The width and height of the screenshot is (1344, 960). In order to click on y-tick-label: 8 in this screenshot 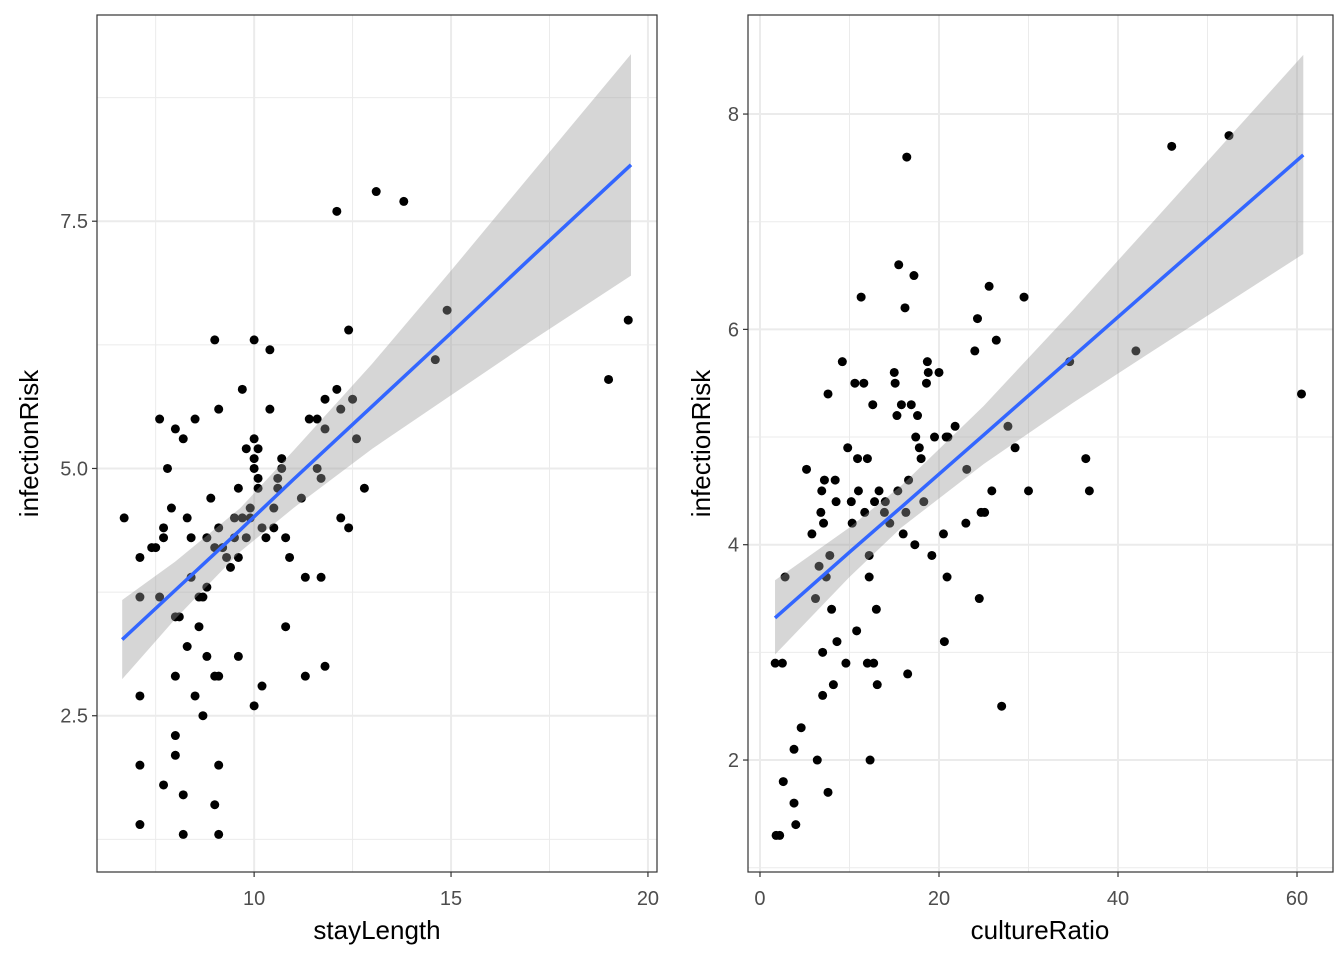, I will do `click(733, 115)`.